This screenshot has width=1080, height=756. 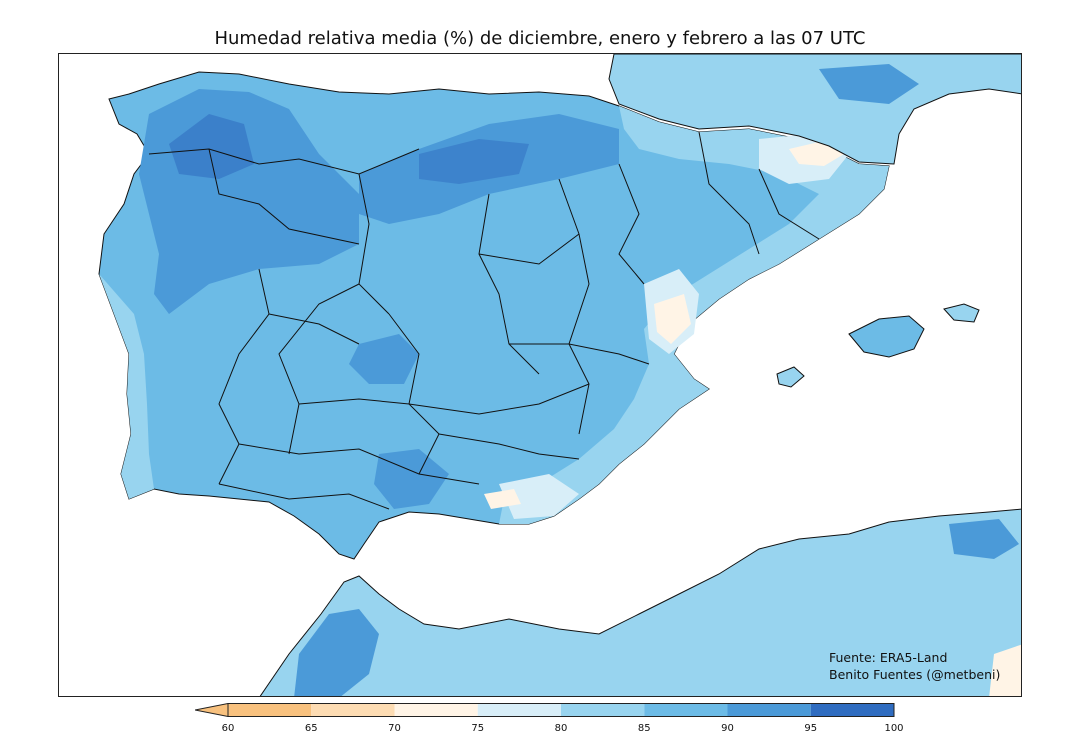 I want to click on very-humid-cantabria, so click(x=474, y=161).